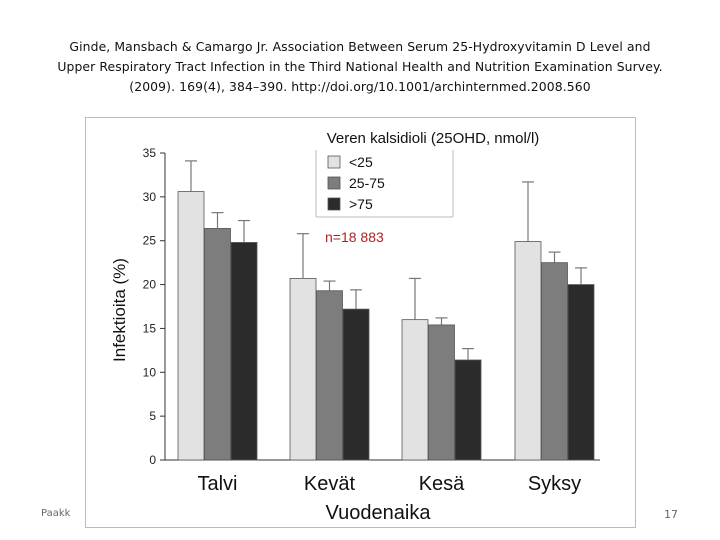  What do you see at coordinates (191, 326) in the screenshot?
I see `bar-<25-Talvi` at bounding box center [191, 326].